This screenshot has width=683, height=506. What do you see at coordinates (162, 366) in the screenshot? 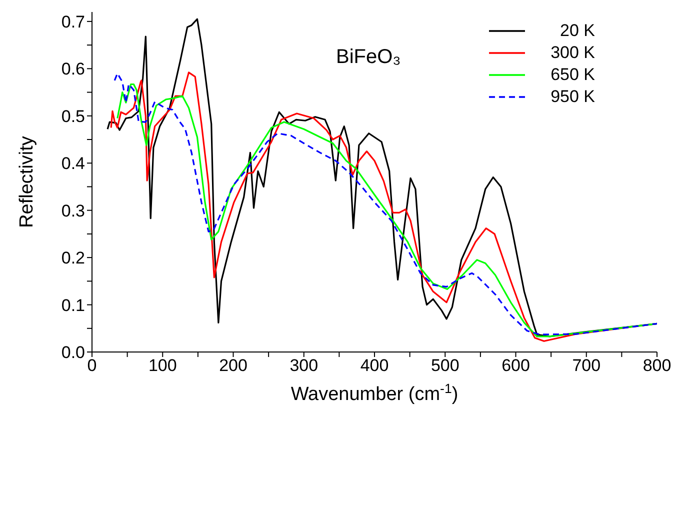
I see `x-tick-label: 100` at bounding box center [162, 366].